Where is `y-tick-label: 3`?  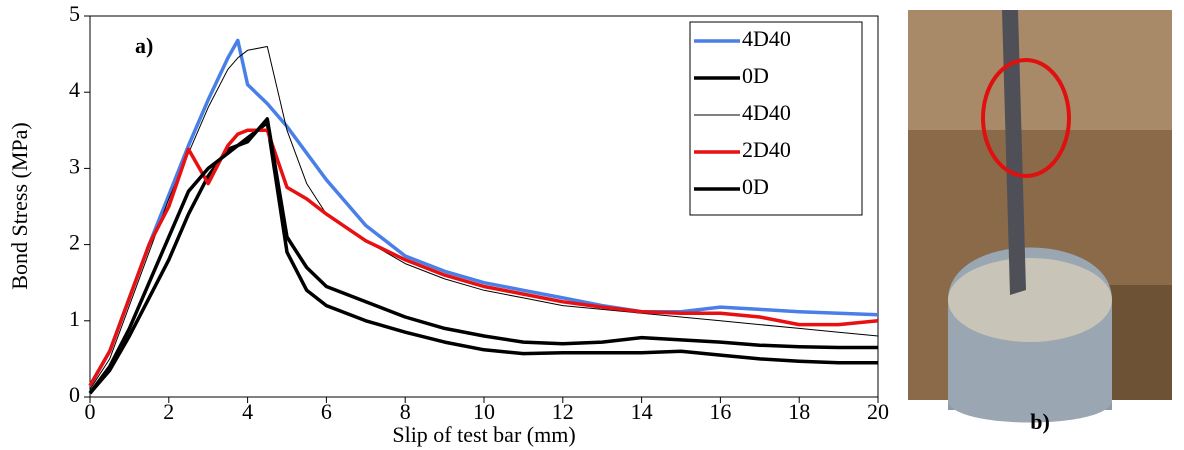
y-tick-label: 3 is located at coordinates (74, 165).